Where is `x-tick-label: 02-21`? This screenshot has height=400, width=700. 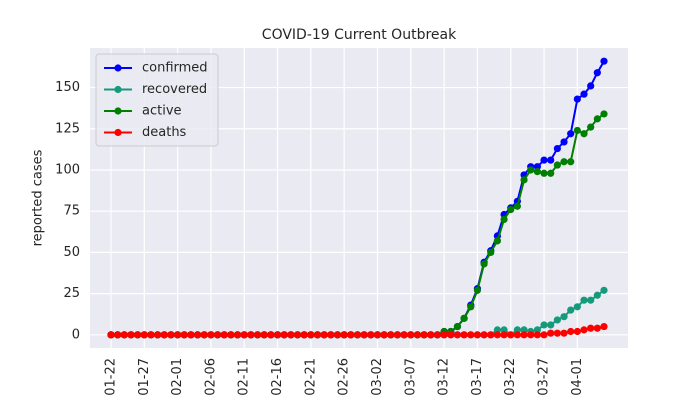
x-tick-label: 02-21 is located at coordinates (310, 377).